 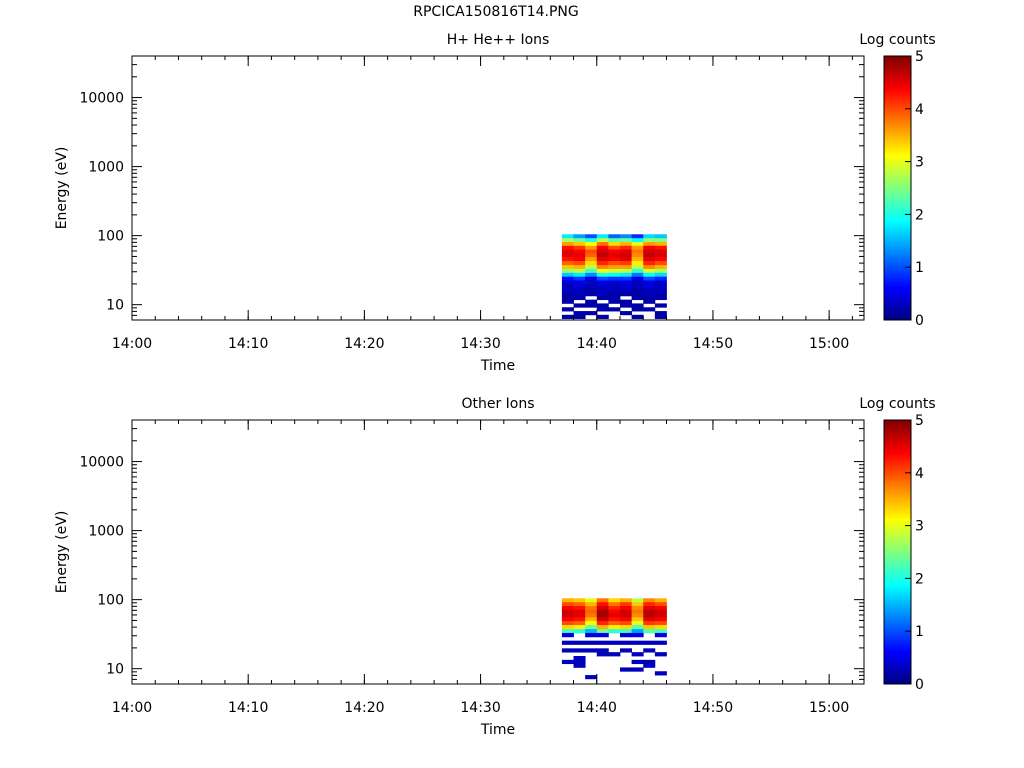 What do you see at coordinates (897, 188) in the screenshot?
I see `colorbar-frame` at bounding box center [897, 188].